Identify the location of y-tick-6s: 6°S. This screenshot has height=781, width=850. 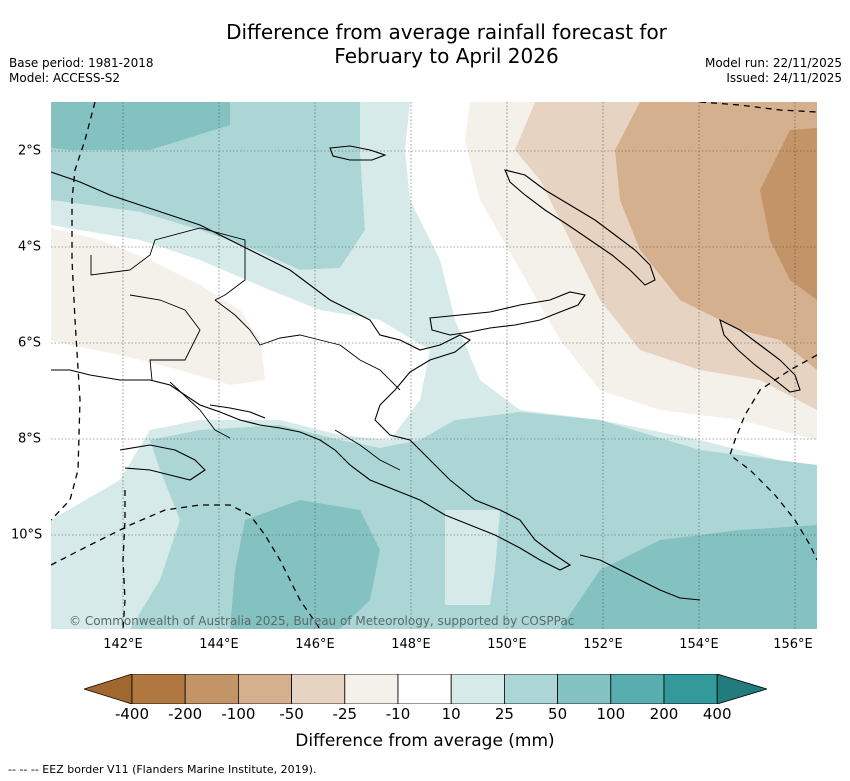
(30, 343).